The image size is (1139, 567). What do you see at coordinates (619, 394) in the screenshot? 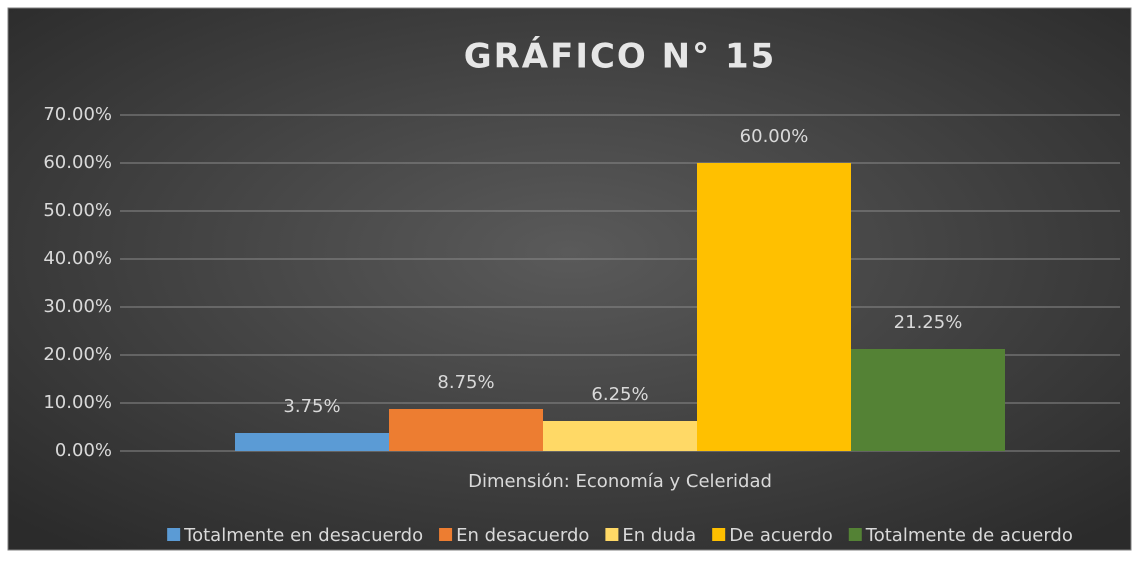
I see `data-label: 6.25%` at bounding box center [619, 394].